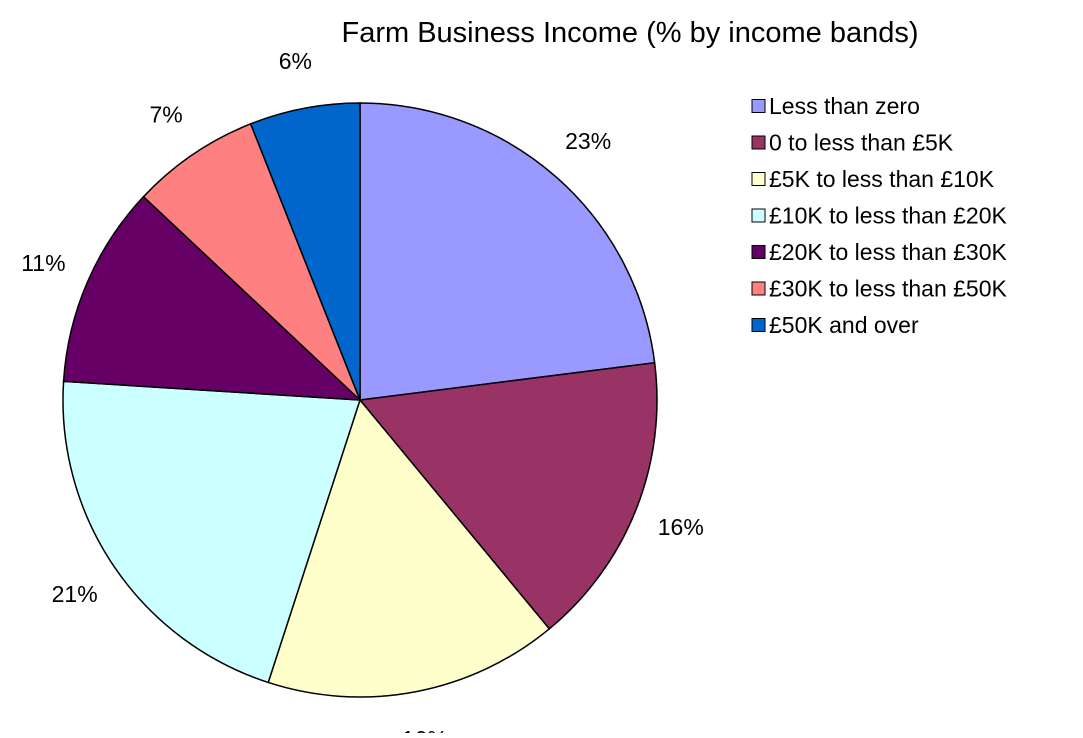 This screenshot has width=1083, height=738. What do you see at coordinates (507, 251) in the screenshot?
I see `pie-slice-less-than-zero` at bounding box center [507, 251].